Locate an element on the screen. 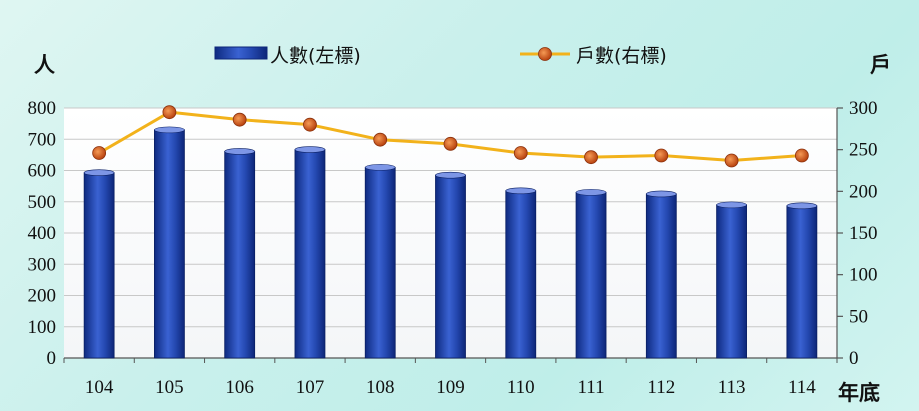 The height and width of the screenshot is (411, 919). x-tick-label: 109 is located at coordinates (450, 387).